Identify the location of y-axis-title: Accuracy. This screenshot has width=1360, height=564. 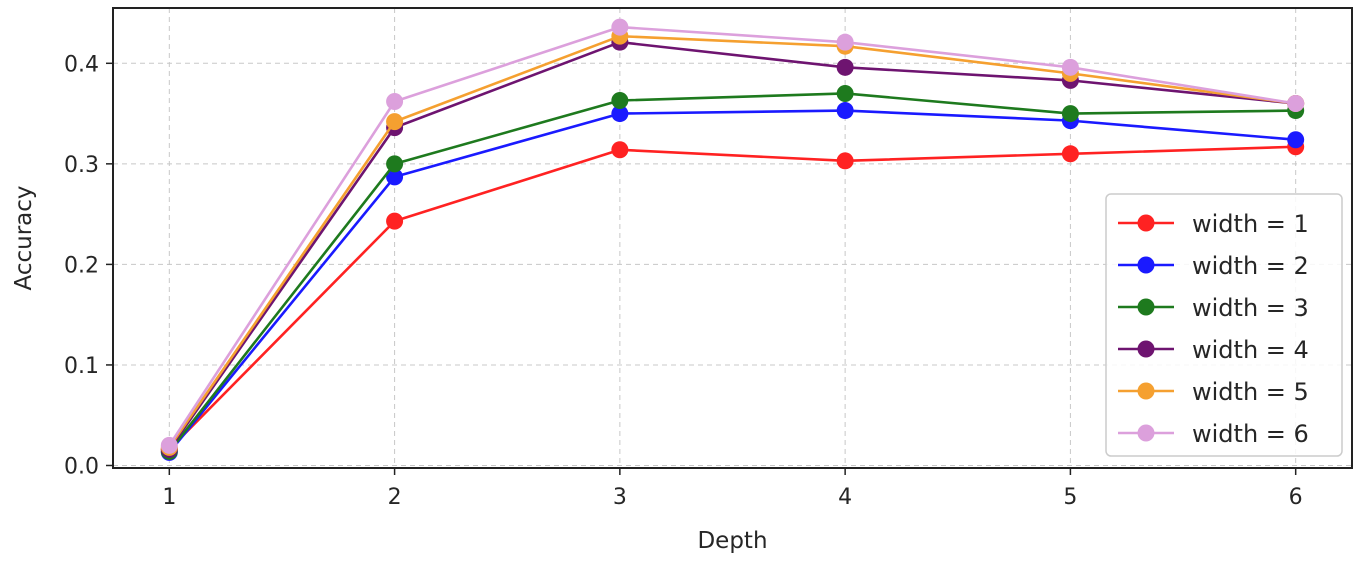
(24, 237).